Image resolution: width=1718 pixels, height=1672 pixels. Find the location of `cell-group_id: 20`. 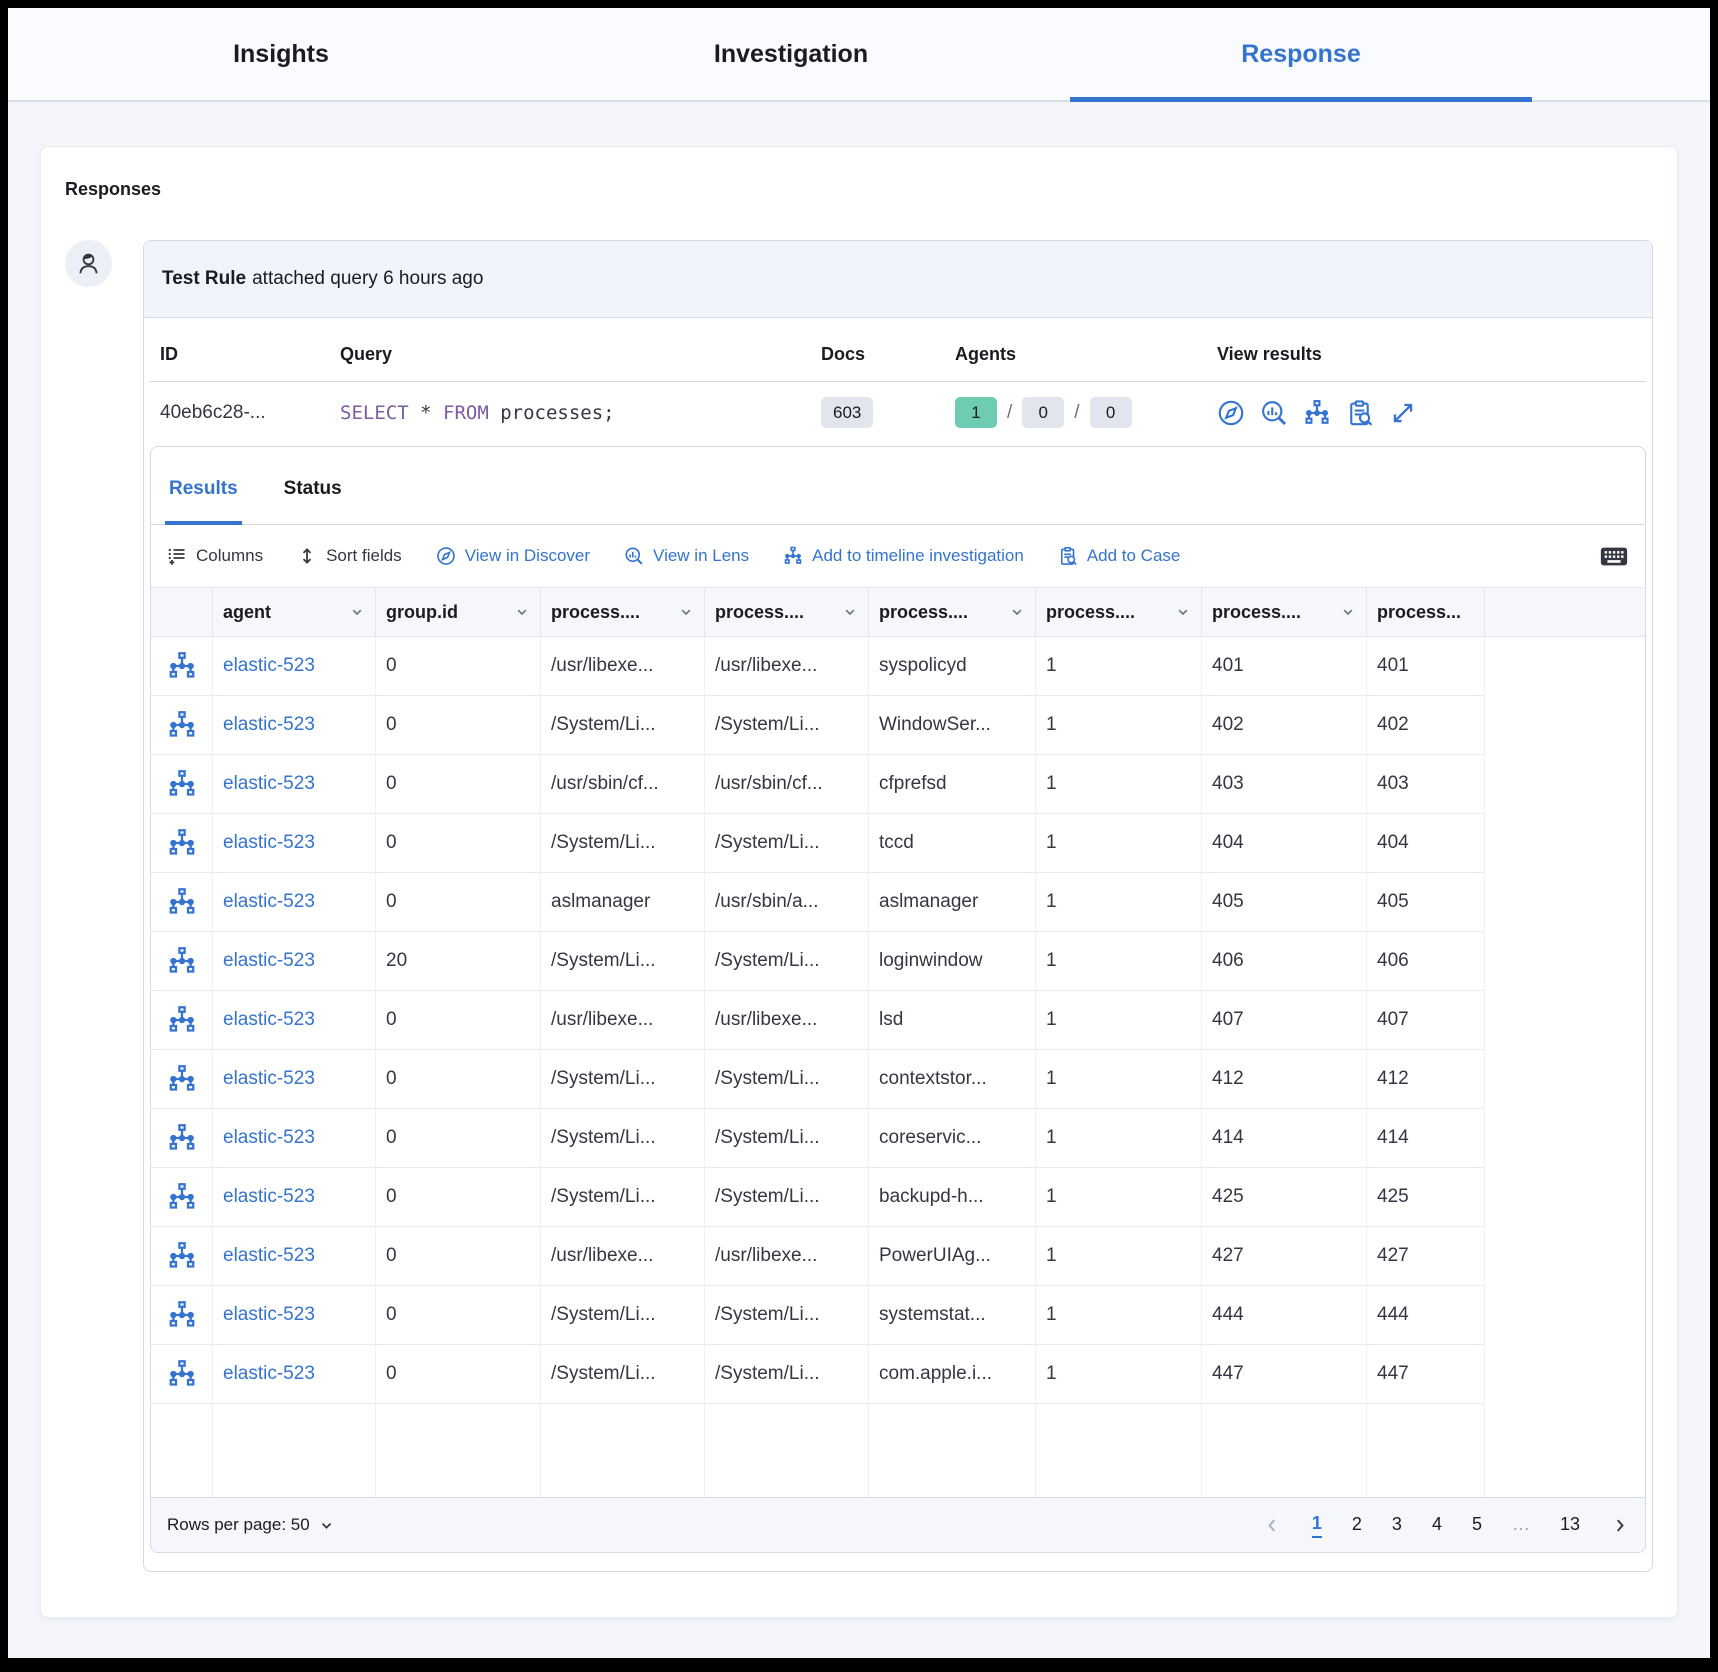

cell-group_id: 20 is located at coordinates (458, 961).